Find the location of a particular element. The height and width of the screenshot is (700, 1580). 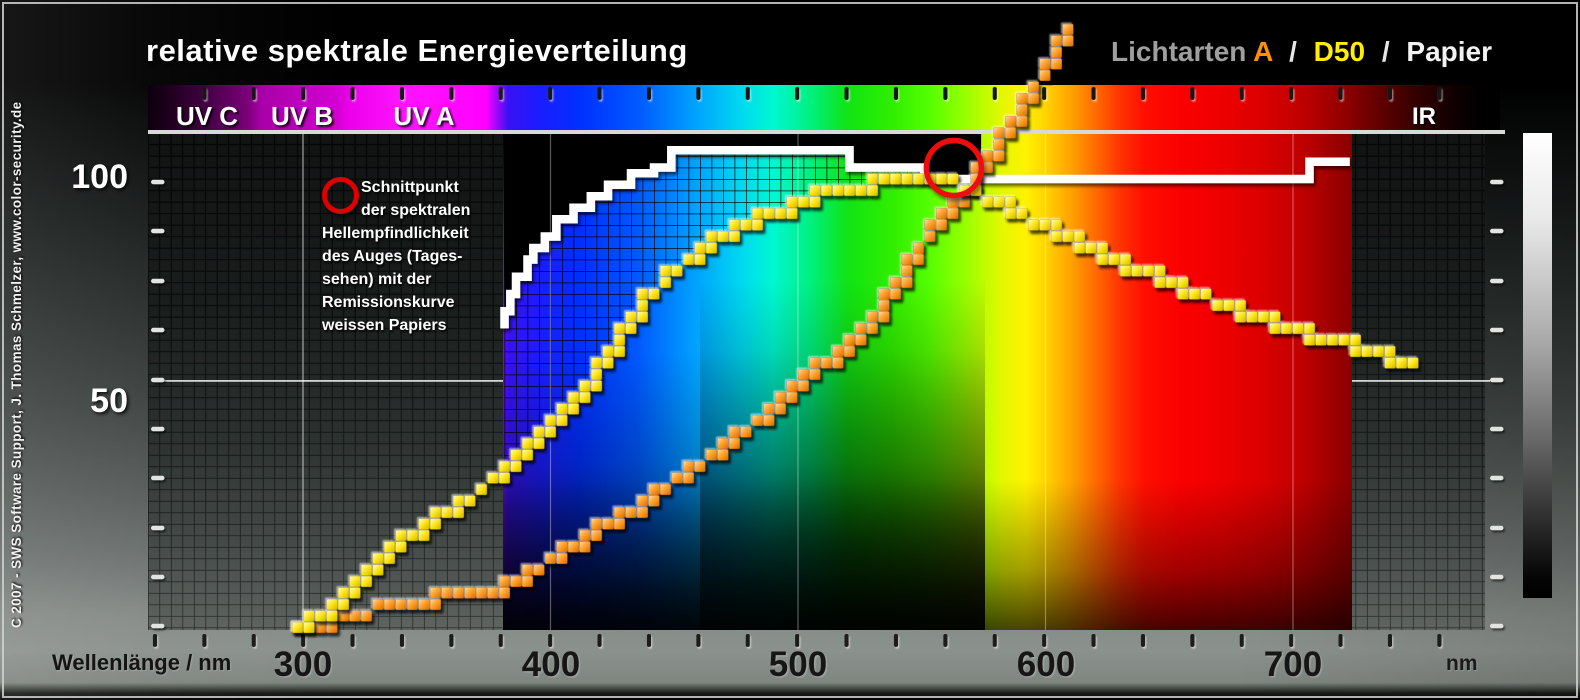

x-axis-ticks is located at coordinates (797, 640).